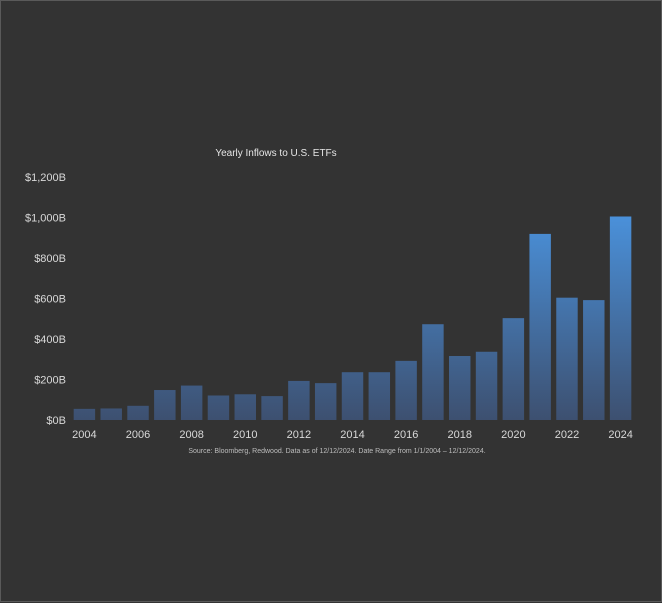 The width and height of the screenshot is (662, 603). Describe the element at coordinates (459, 435) in the screenshot. I see `x-tick-label: 2018` at that location.